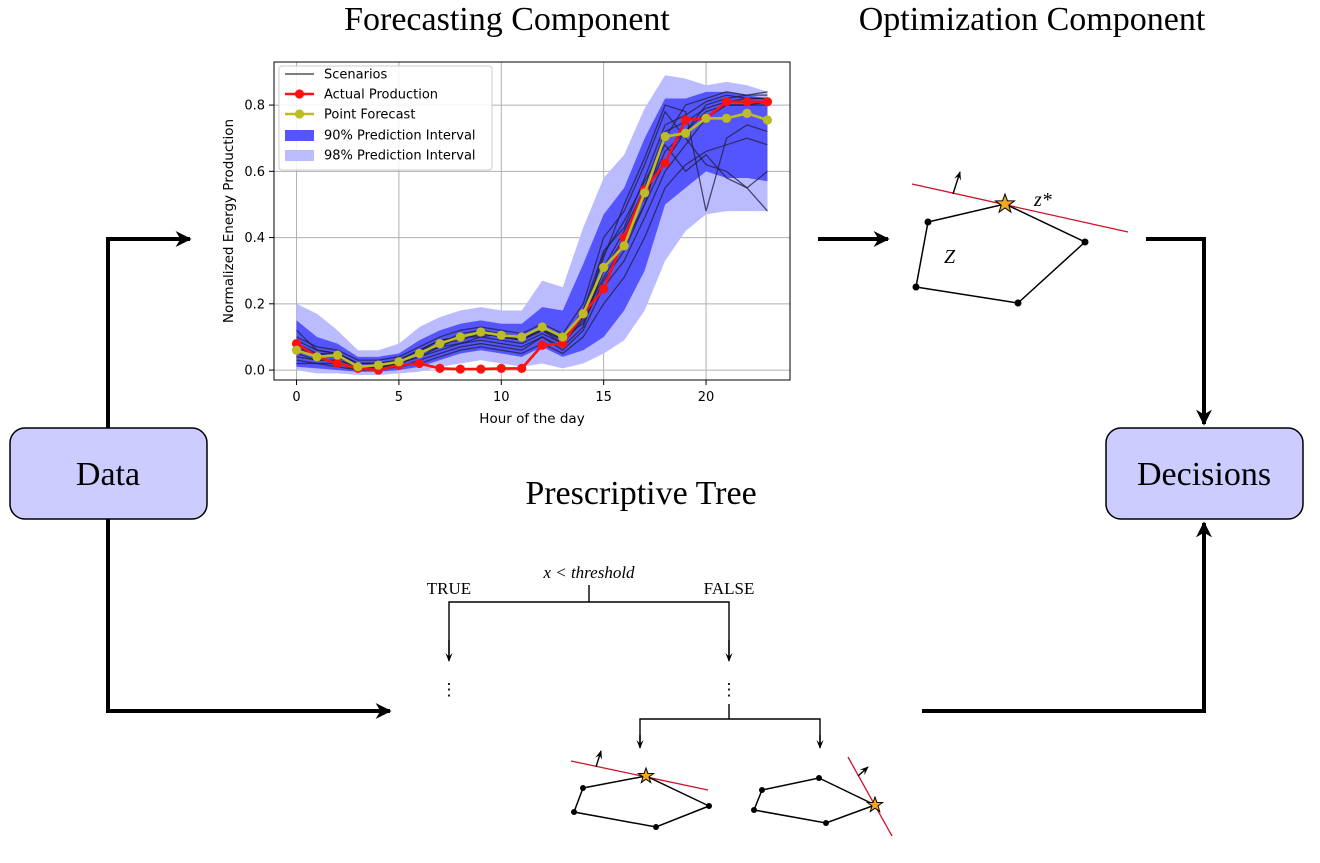  I want to click on optimization-hyperplane, so click(1020, 208).